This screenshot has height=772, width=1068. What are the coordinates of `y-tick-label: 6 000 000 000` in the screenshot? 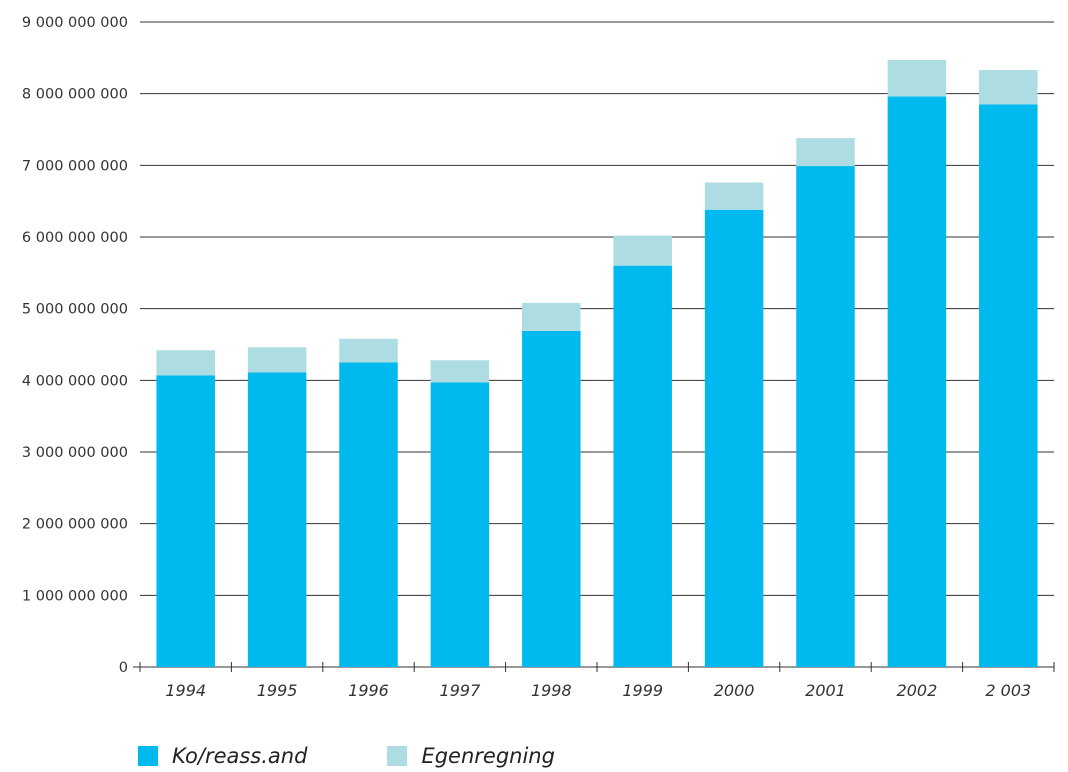 It's located at (75, 238).